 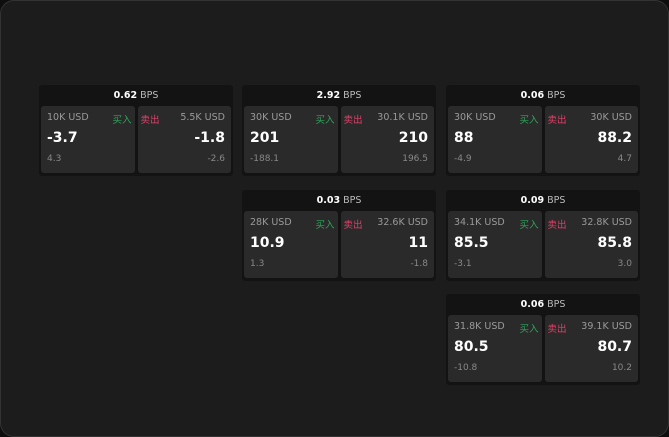 I want to click on sell-panel: 卖出 32.8K USD 85.8 3.0, so click(x=591, y=244).